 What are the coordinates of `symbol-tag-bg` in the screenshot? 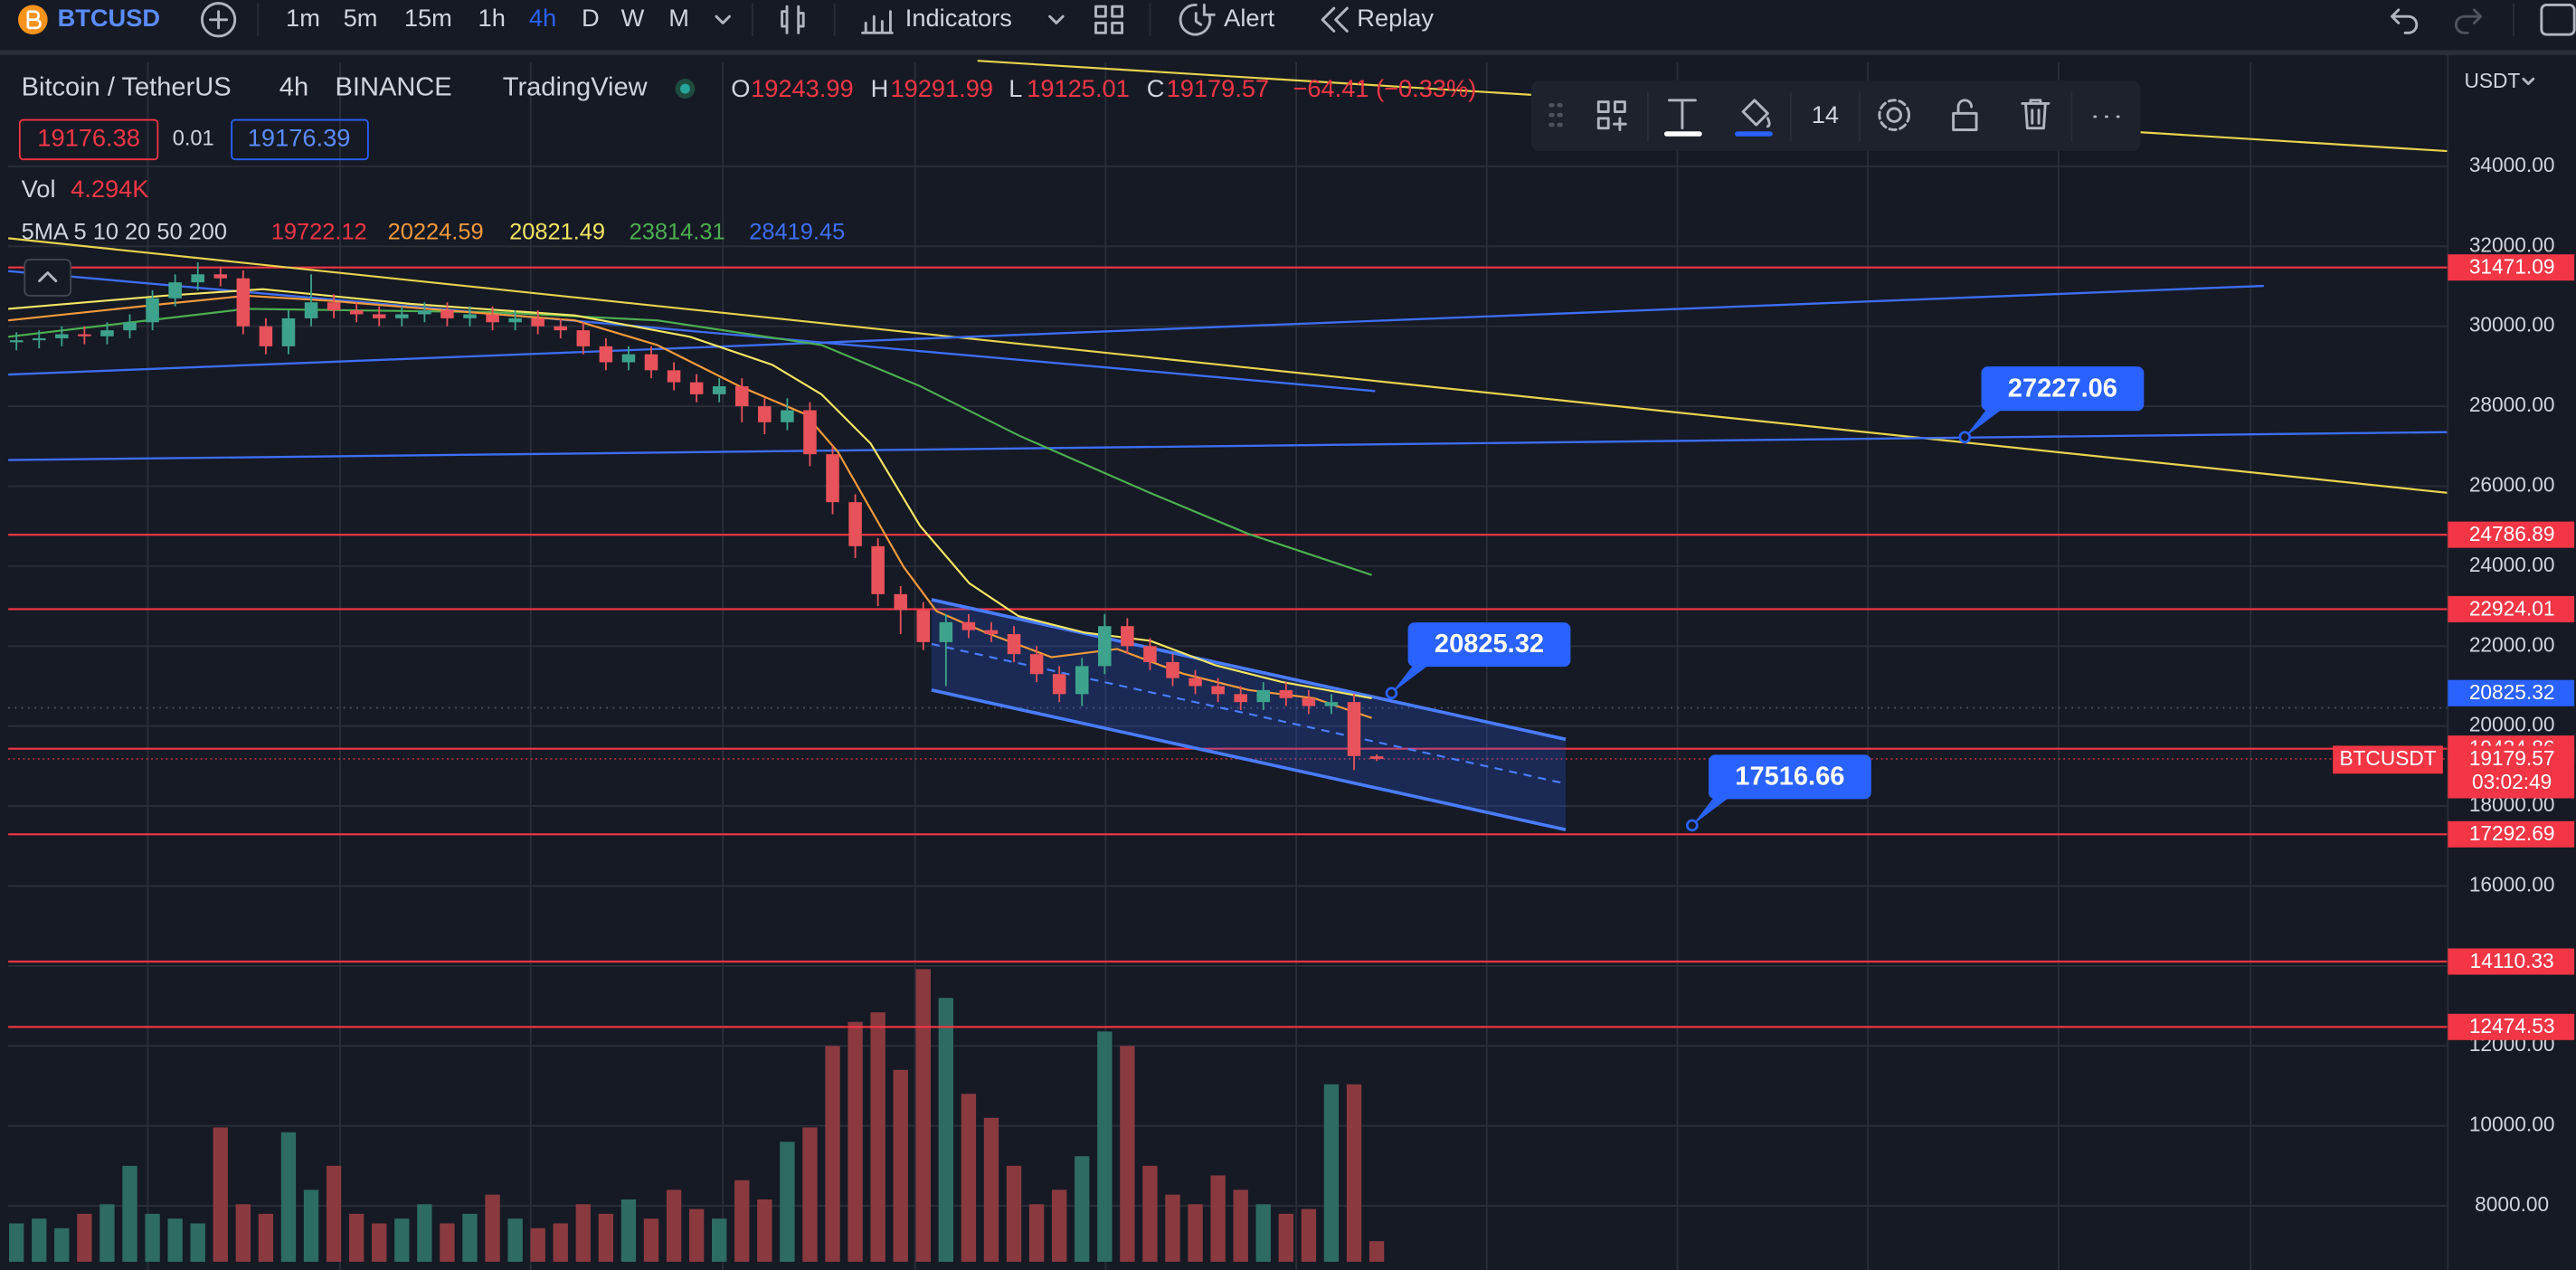 It's located at (2388, 759).